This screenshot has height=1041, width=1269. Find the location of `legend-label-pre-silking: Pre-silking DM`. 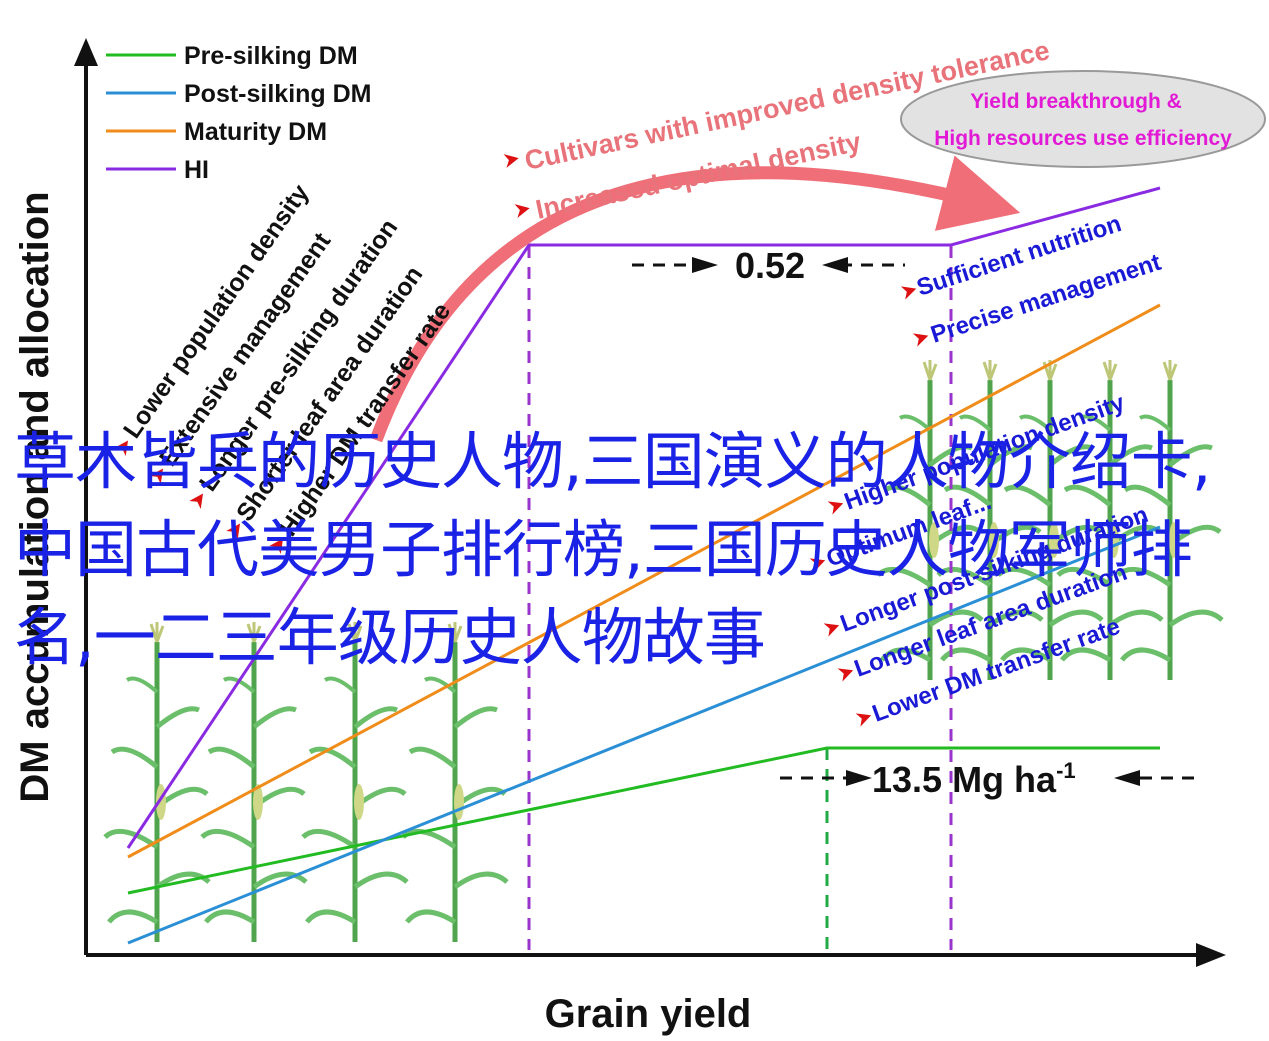

legend-label-pre-silking: Pre-silking DM is located at coordinates (271, 56).